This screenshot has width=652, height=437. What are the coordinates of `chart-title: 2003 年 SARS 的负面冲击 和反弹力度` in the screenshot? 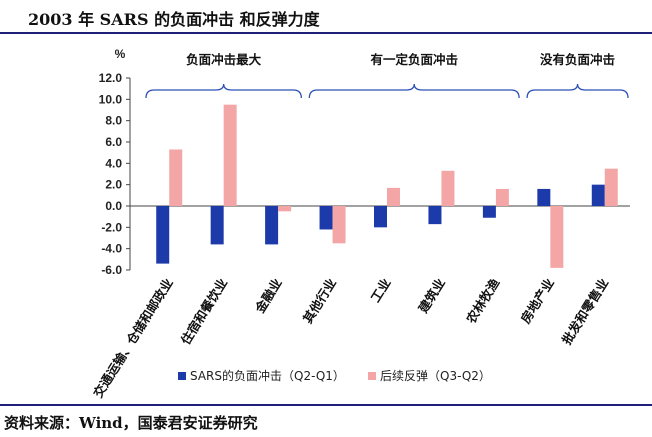 It's located at (174, 19).